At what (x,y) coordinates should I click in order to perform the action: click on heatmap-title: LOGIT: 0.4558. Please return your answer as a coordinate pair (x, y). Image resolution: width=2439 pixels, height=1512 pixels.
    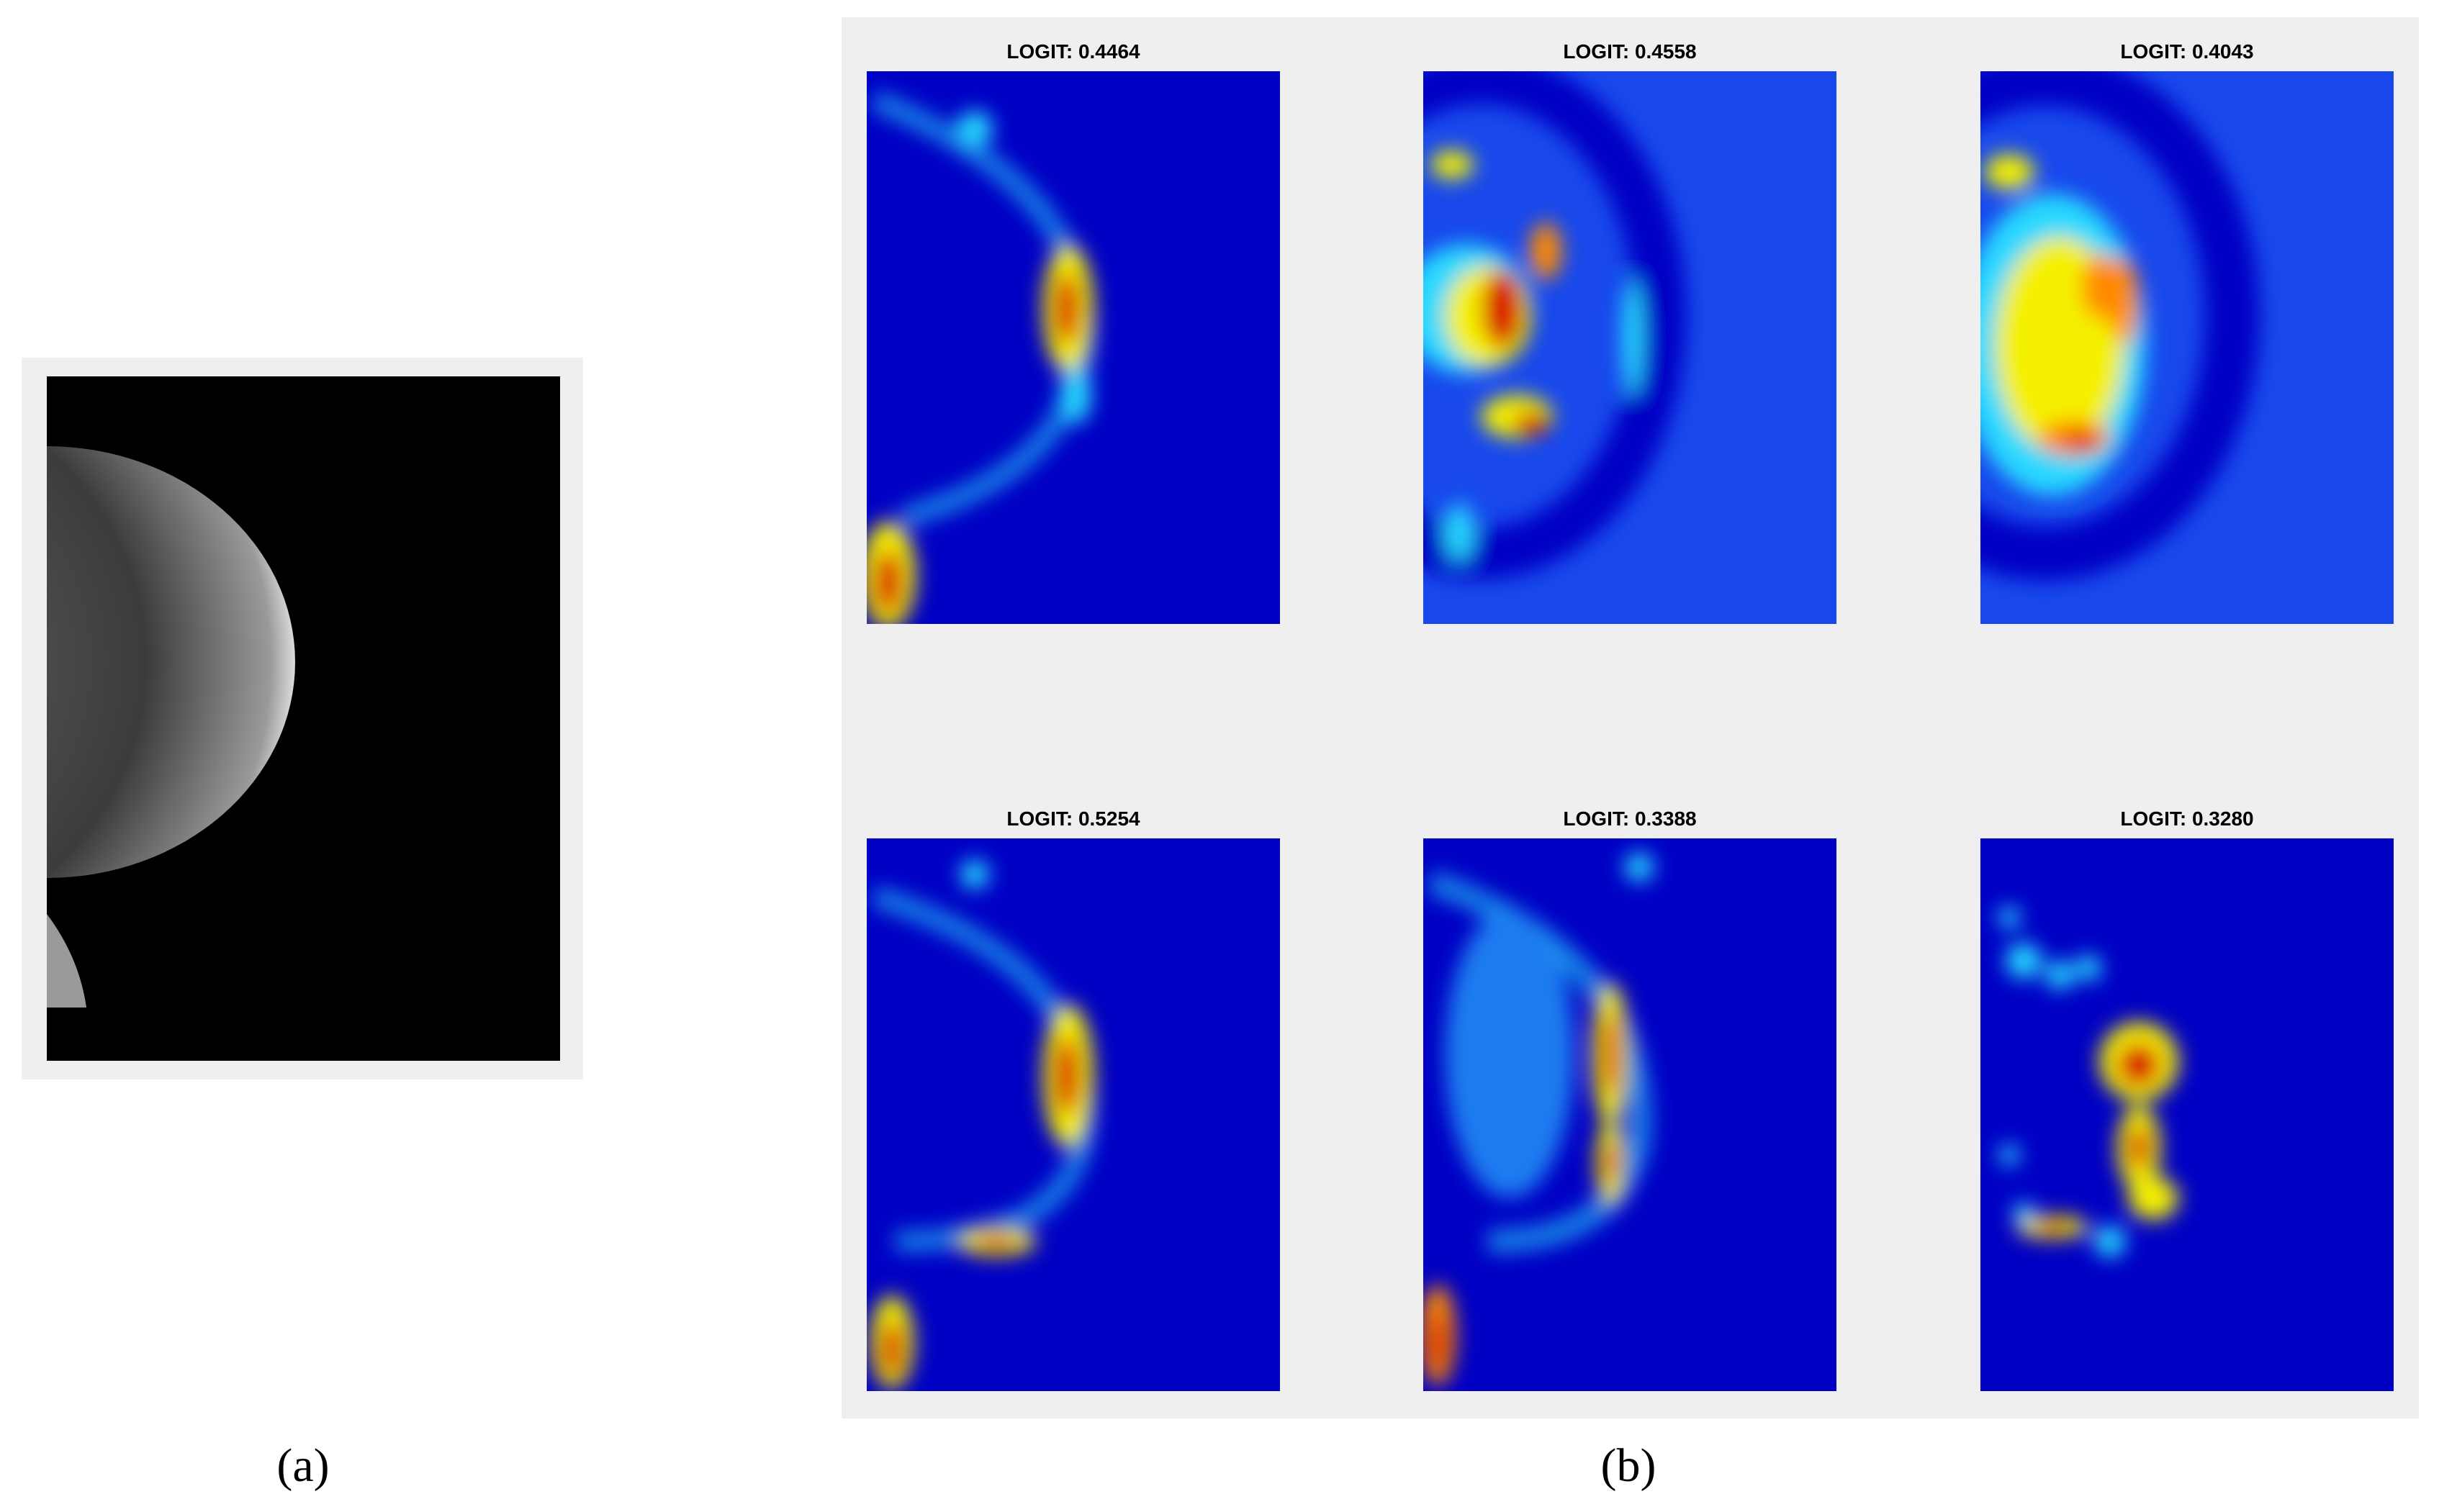
    Looking at the image, I should click on (1629, 52).